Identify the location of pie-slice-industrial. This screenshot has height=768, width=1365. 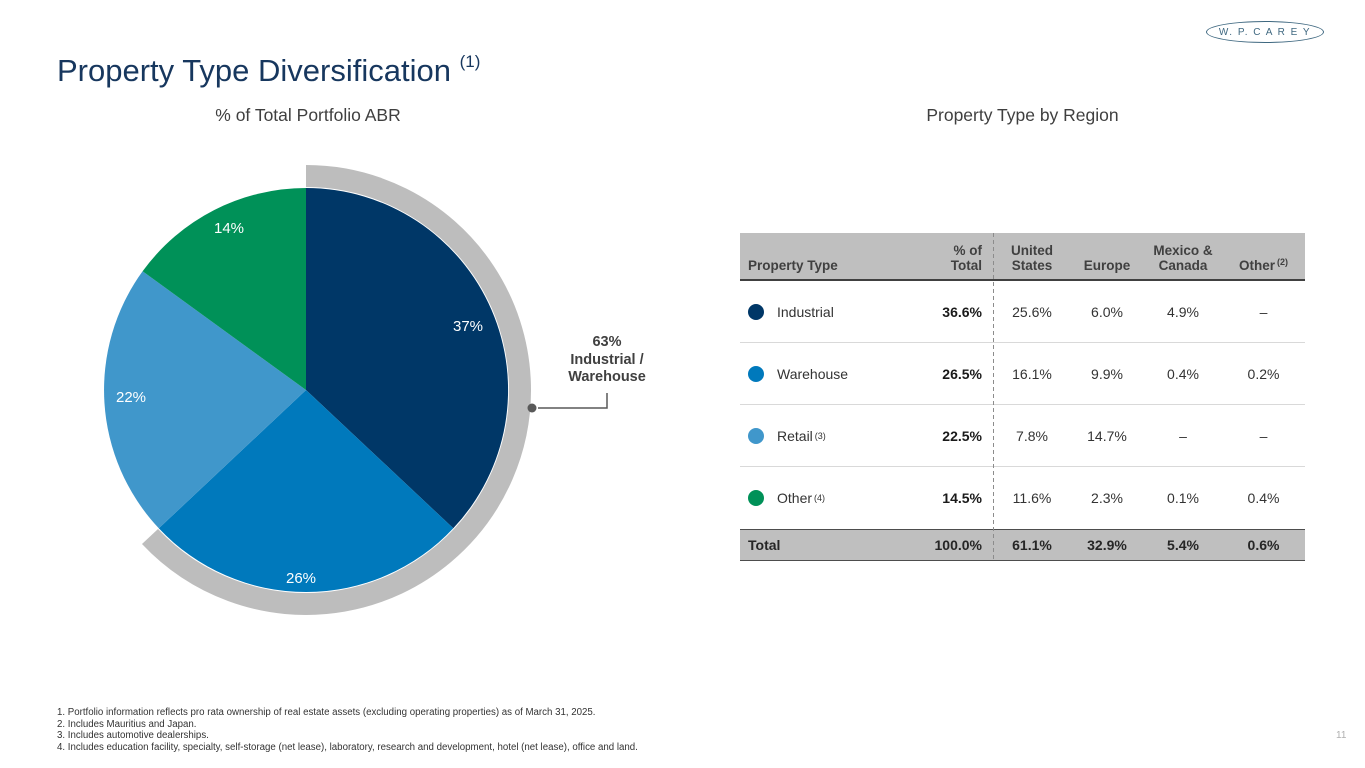
(407, 358).